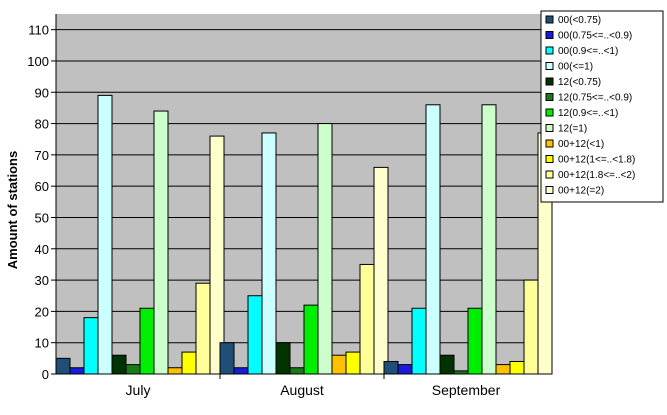 Image resolution: width=667 pixels, height=415 pixels. What do you see at coordinates (575, 67) in the screenshot?
I see `legend-label: 00(<=1)` at bounding box center [575, 67].